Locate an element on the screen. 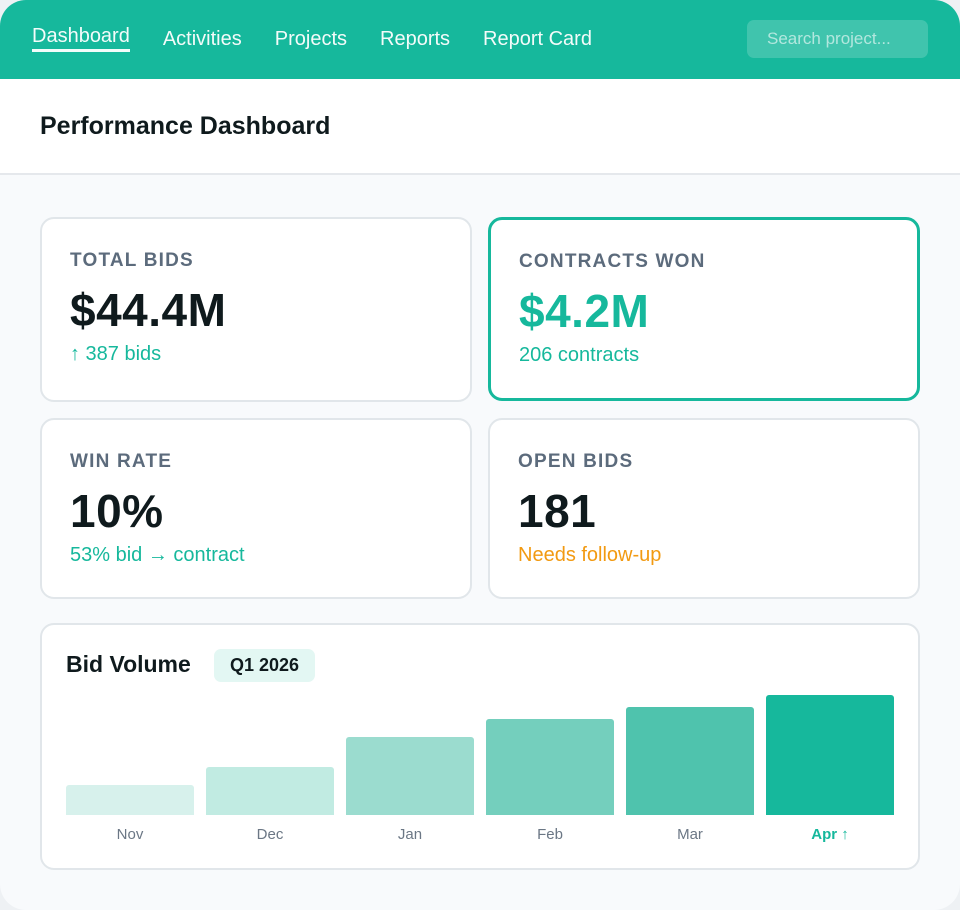 The height and width of the screenshot is (910, 960). x-tick-label: Dec is located at coordinates (270, 834).